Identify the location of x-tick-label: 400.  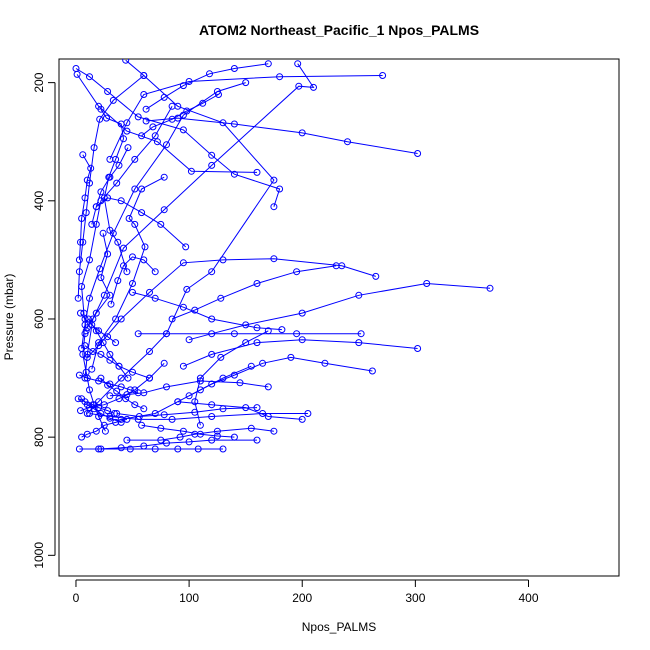
(528, 598).